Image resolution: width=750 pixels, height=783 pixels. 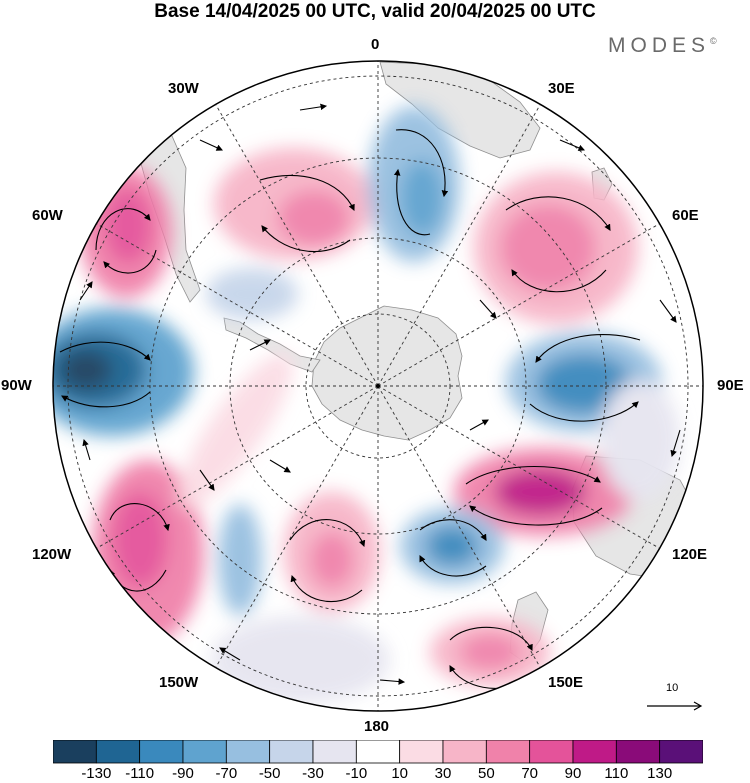 I want to click on lon-label-30w: 30W, so click(x=183, y=88).